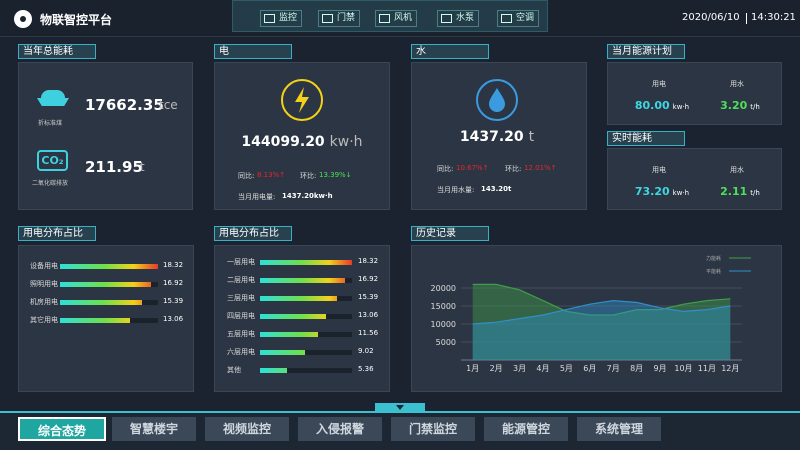 The width and height of the screenshot is (800, 450). What do you see at coordinates (443, 306) in the screenshot?
I see `y-tick-label: 15000` at bounding box center [443, 306].